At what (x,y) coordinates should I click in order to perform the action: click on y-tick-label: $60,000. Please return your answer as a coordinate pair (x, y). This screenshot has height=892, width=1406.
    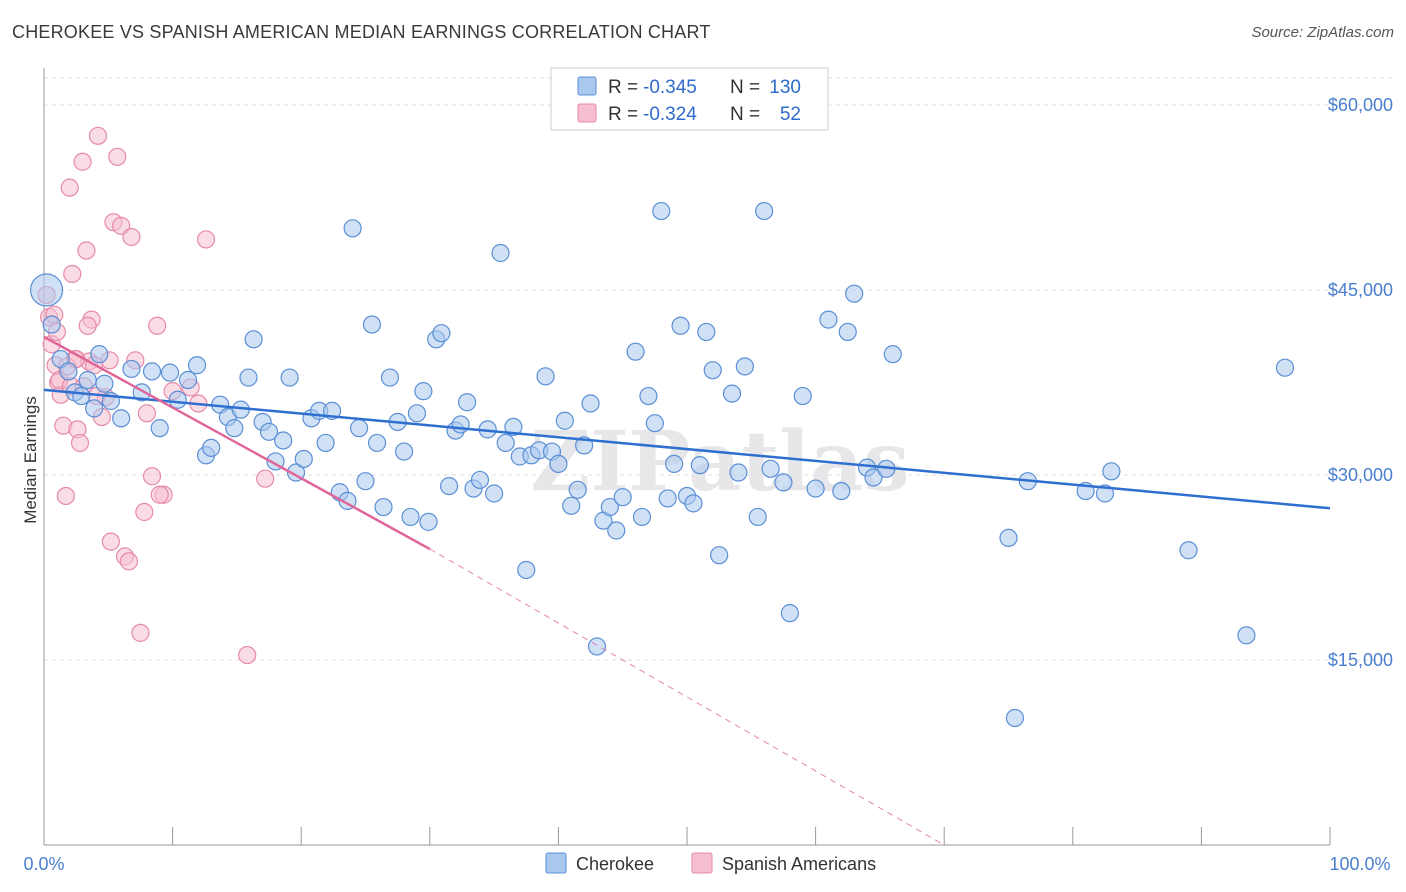
    Looking at the image, I should click on (1360, 105).